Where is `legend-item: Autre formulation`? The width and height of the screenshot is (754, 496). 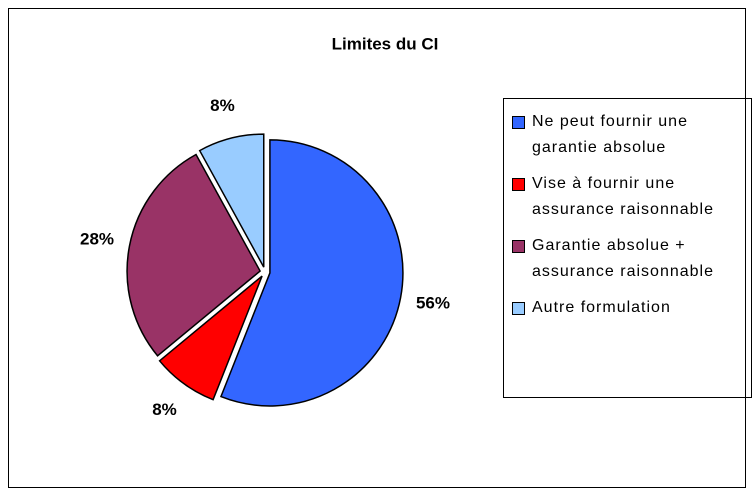 legend-item: Autre formulation is located at coordinates (631, 309).